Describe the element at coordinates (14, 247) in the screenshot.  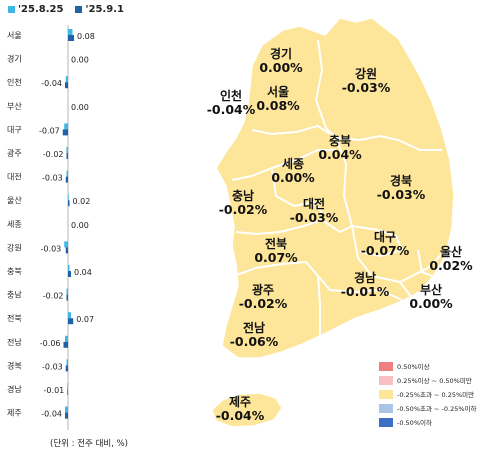
I see `category-label: 강원` at that location.